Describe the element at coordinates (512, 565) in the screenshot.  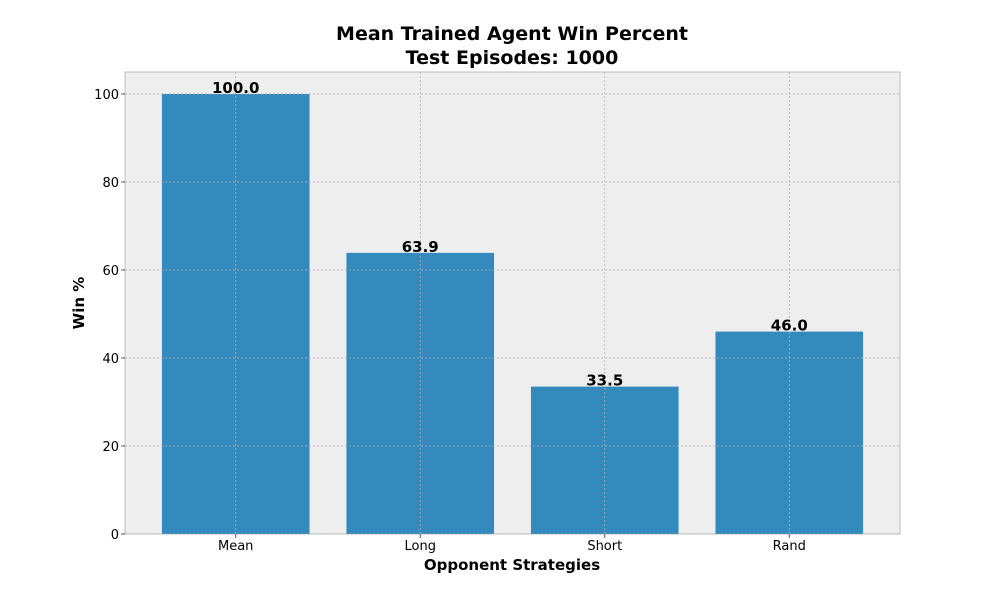
I see `x-axis-label: Opponent Strategies` at that location.